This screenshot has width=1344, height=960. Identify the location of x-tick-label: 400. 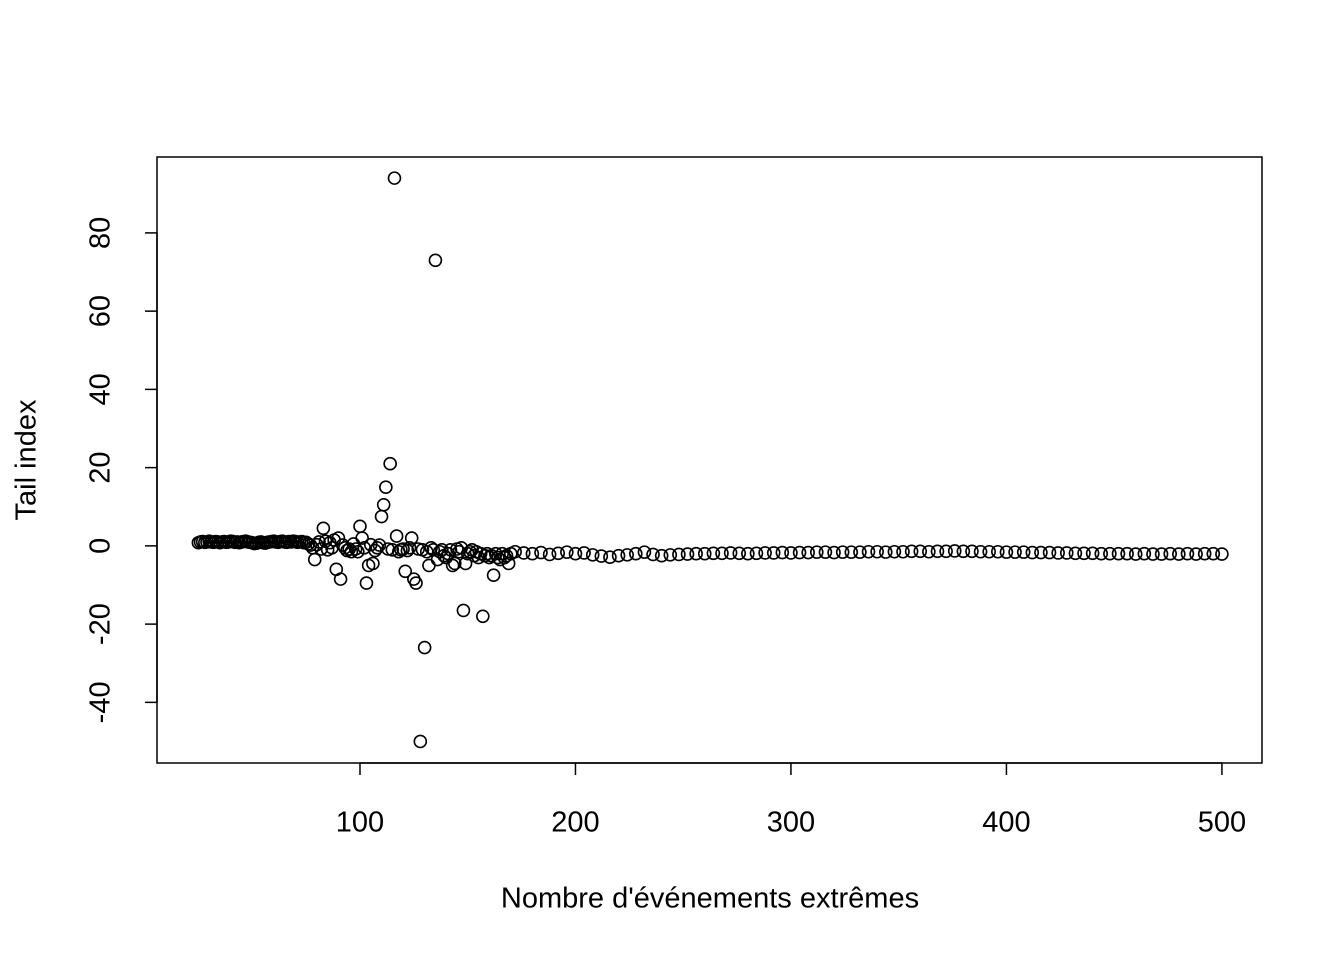
(1006, 823).